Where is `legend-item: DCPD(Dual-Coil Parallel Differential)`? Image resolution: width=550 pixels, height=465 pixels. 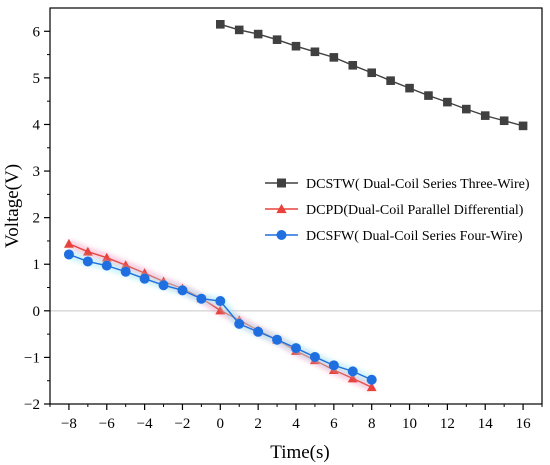 legend-item: DCPD(Dual-Coil Parallel Differential) is located at coordinates (394, 210).